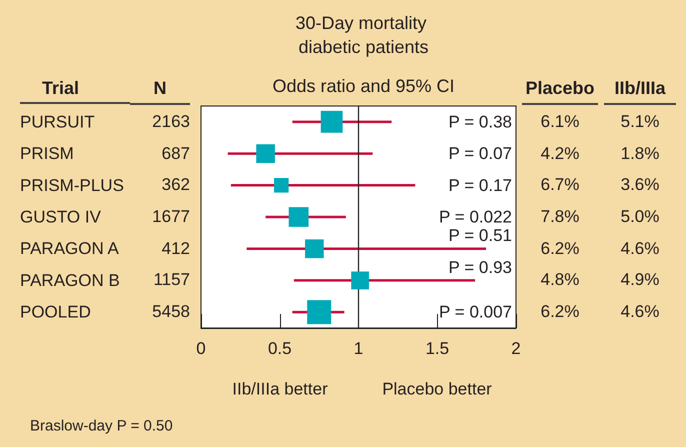  I want to click on annotation: P = 0.07, so click(480, 154).